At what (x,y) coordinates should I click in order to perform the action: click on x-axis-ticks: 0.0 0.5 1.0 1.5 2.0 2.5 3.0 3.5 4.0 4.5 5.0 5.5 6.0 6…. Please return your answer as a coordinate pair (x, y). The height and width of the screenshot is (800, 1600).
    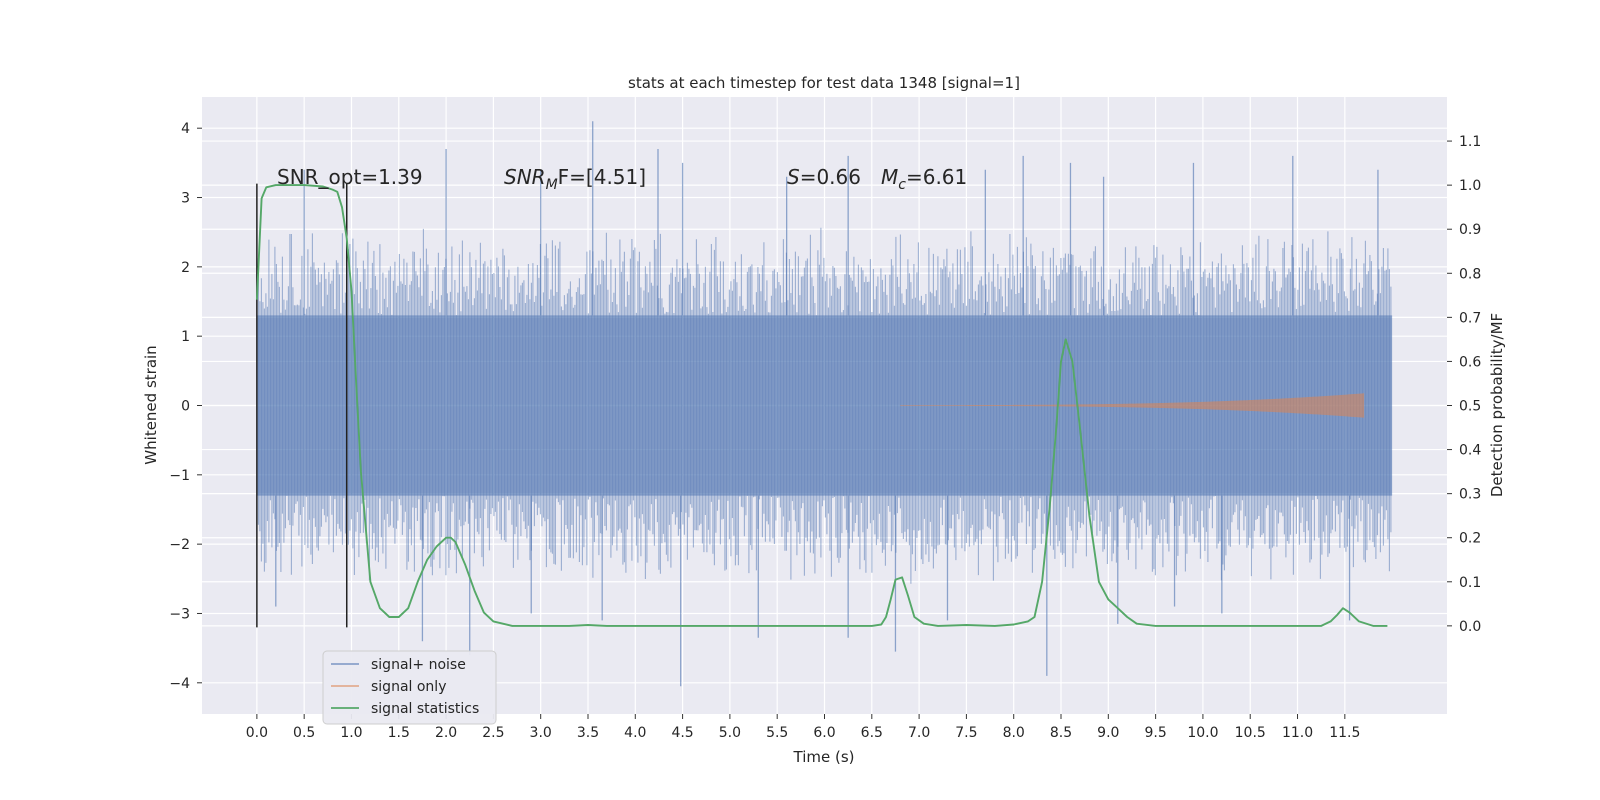
    Looking at the image, I should click on (803, 727).